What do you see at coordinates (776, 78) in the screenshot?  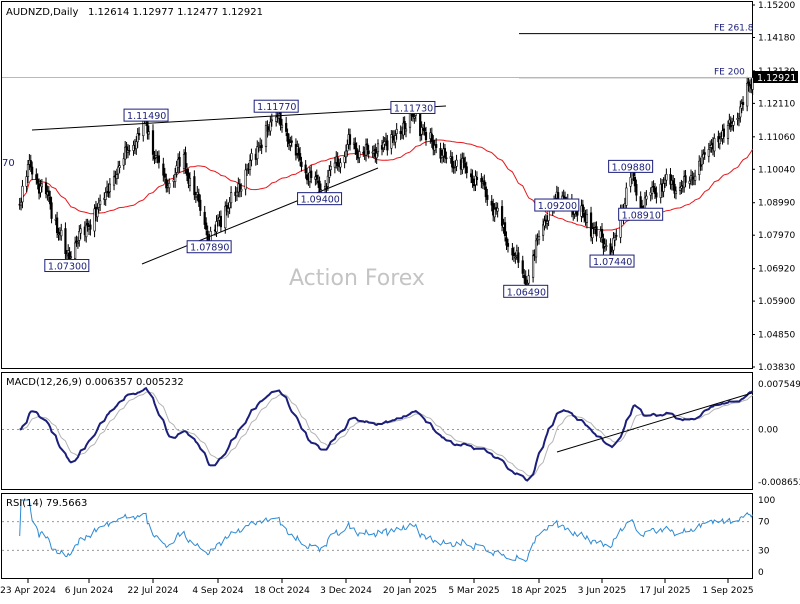 I see `last-price-text: 1.12921` at bounding box center [776, 78].